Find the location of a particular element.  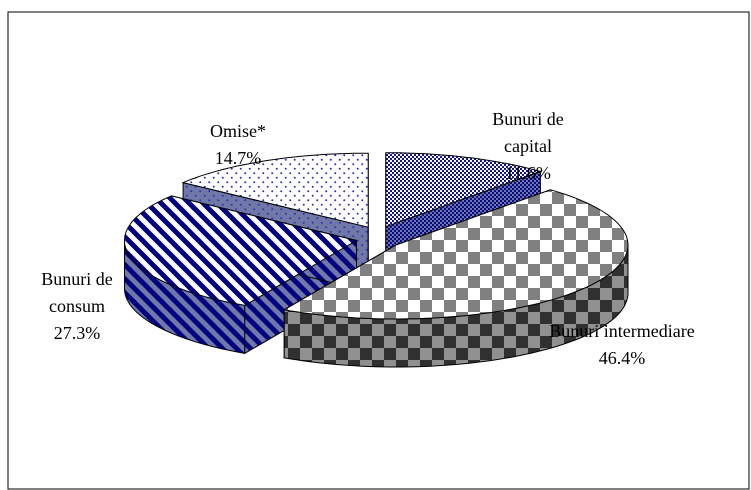

category-label: Bunuri de capital is located at coordinates (528, 132).